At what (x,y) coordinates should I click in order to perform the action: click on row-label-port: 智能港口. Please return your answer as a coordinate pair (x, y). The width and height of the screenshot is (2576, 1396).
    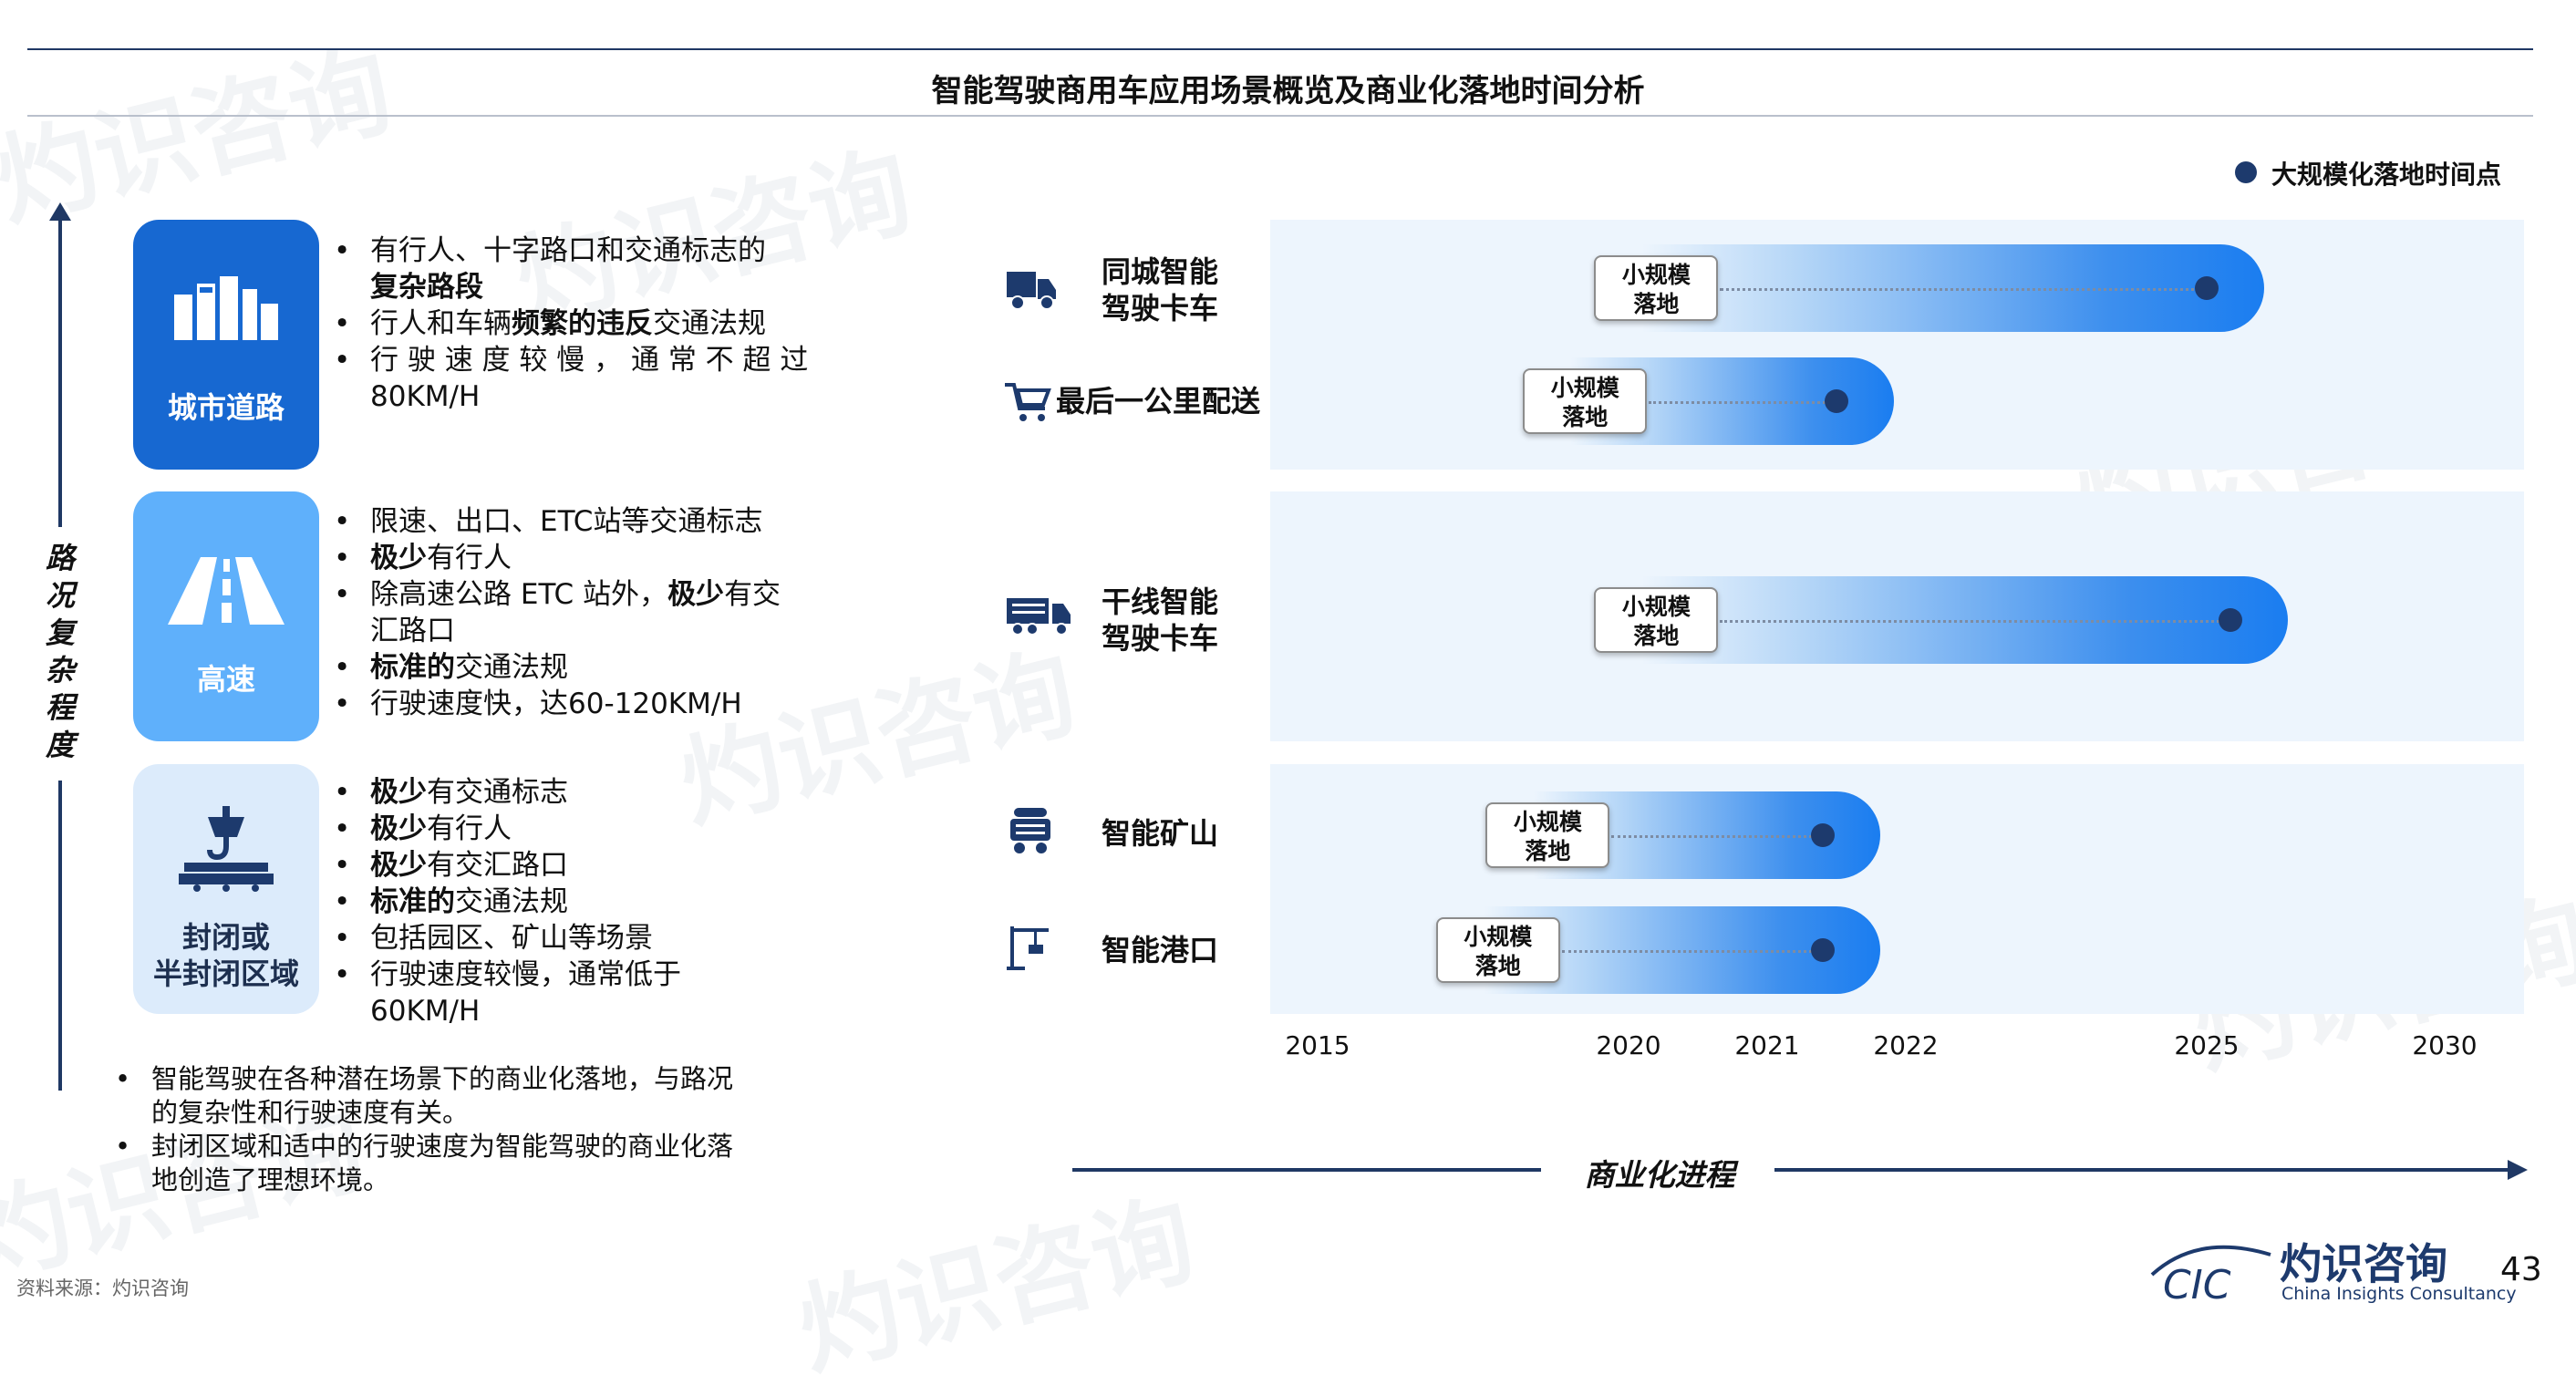
    Looking at the image, I should click on (1160, 950).